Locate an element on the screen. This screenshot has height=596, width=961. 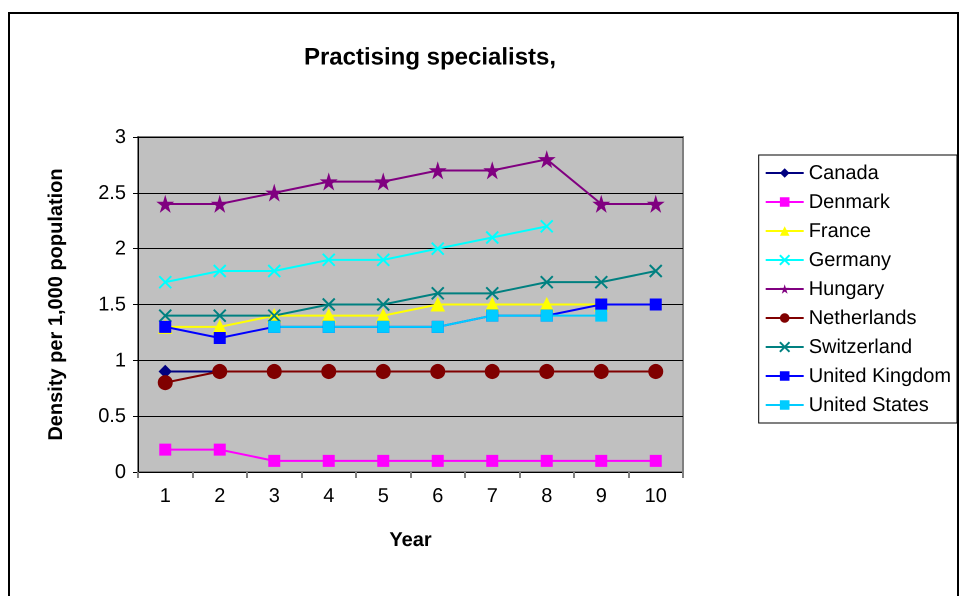
x-tick-label: 4 is located at coordinates (328, 496).